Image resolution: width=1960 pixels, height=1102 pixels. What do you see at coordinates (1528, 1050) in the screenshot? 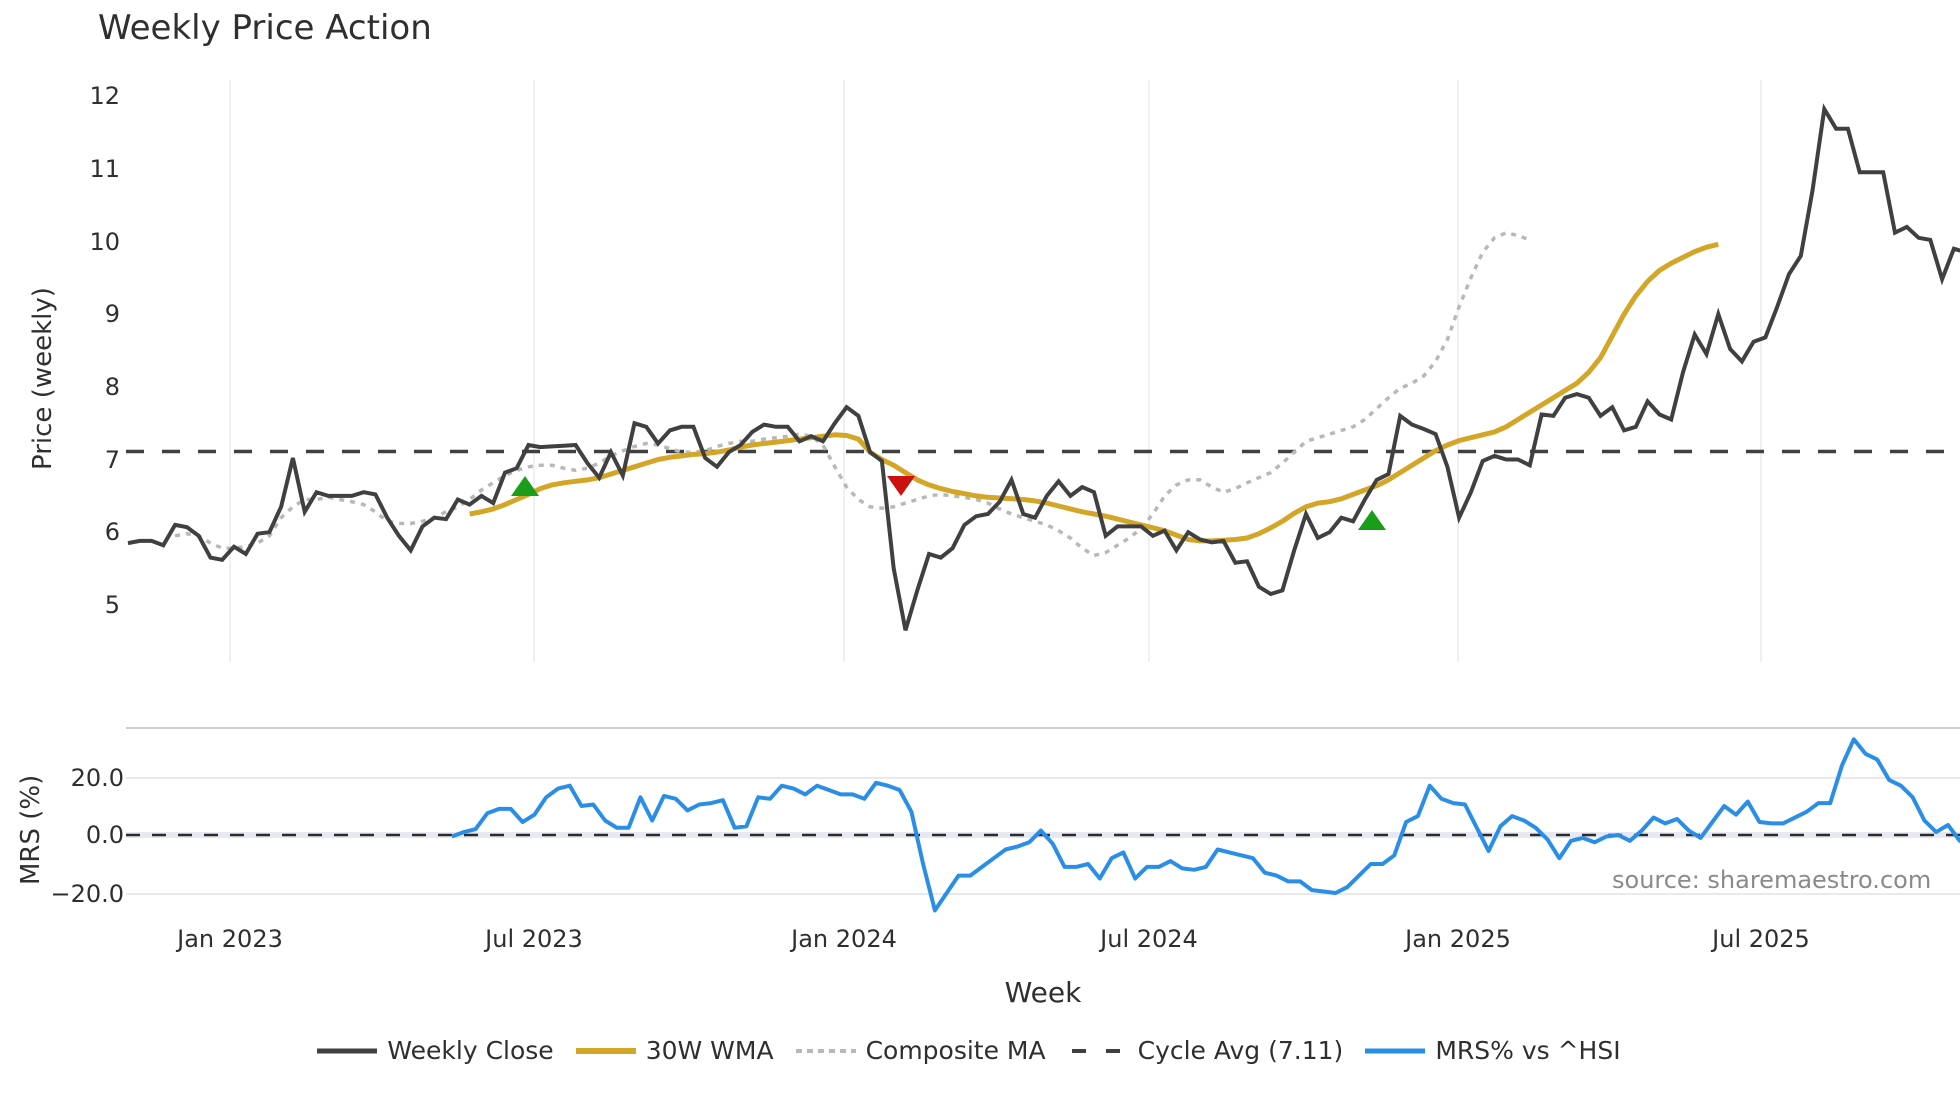
I see `legend-label: MRS% vs ^HSI` at bounding box center [1528, 1050].